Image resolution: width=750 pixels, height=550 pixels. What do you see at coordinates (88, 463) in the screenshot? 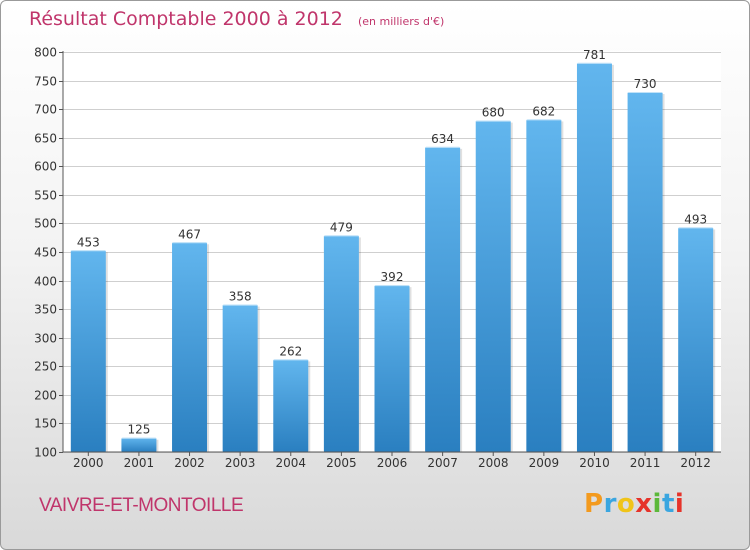
I see `x-tick-label-2000: 2000` at bounding box center [88, 463].